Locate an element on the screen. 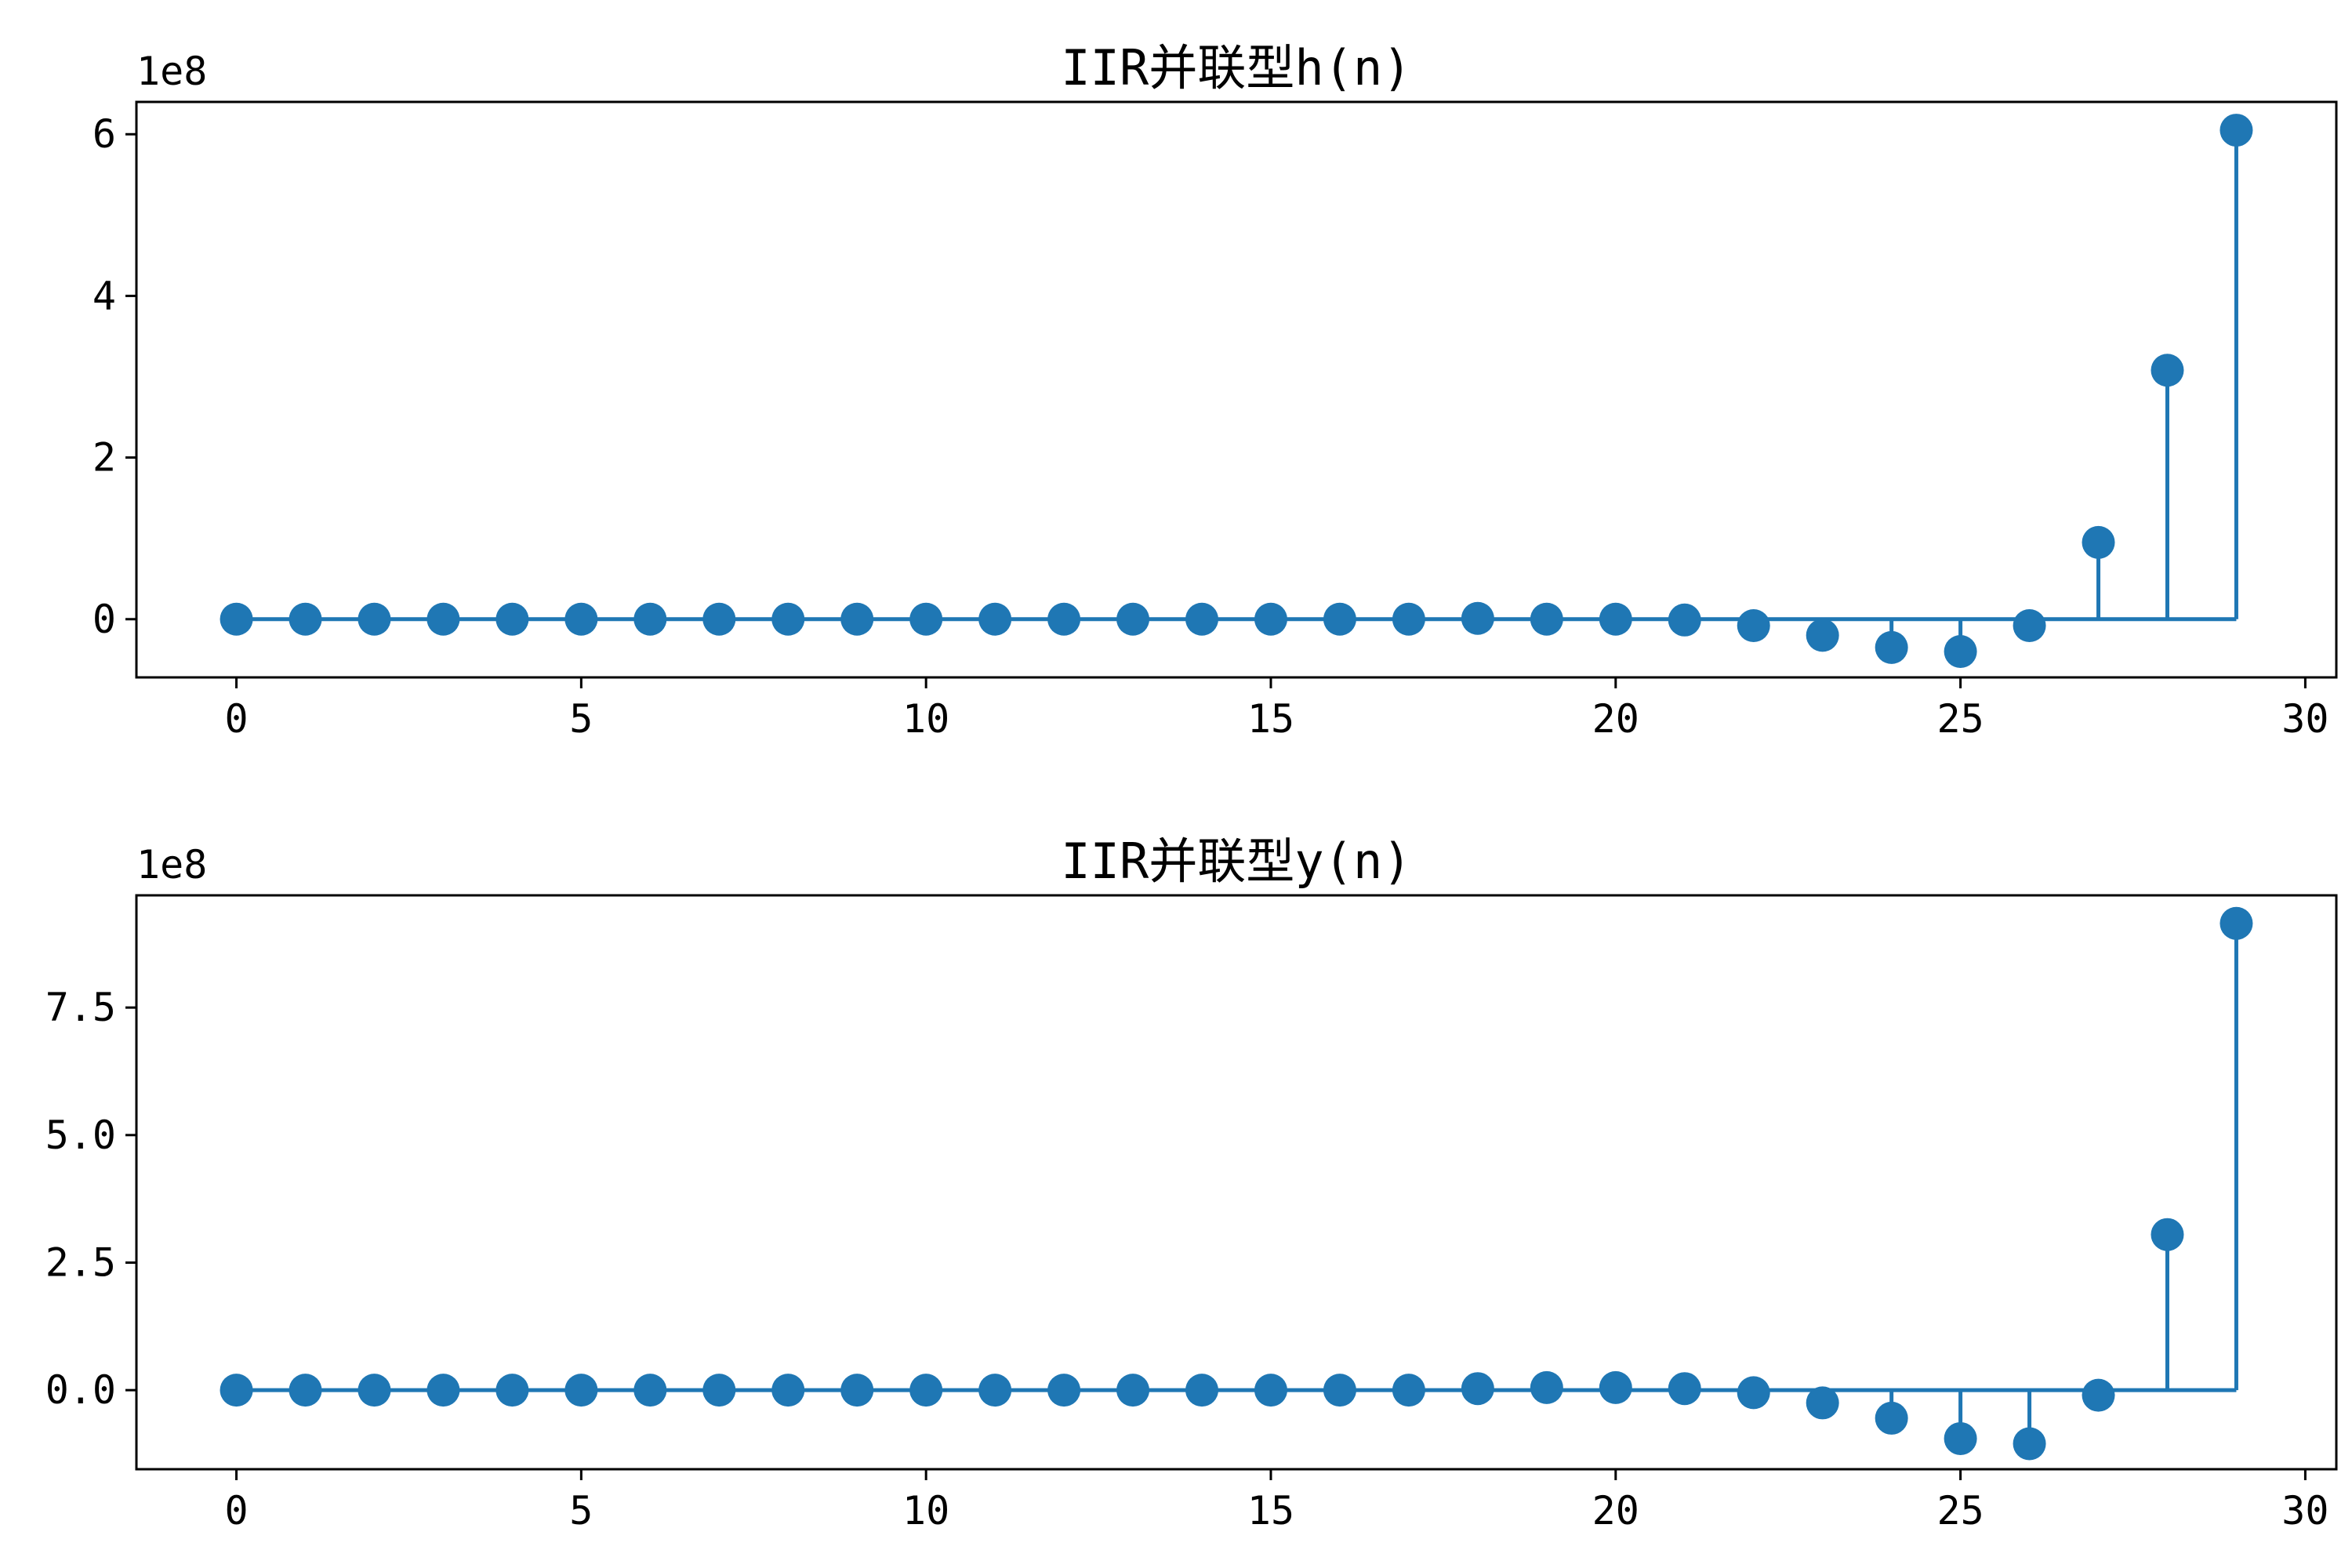 The height and width of the screenshot is (1568, 2352). y-tick-label: 2 is located at coordinates (104, 458).